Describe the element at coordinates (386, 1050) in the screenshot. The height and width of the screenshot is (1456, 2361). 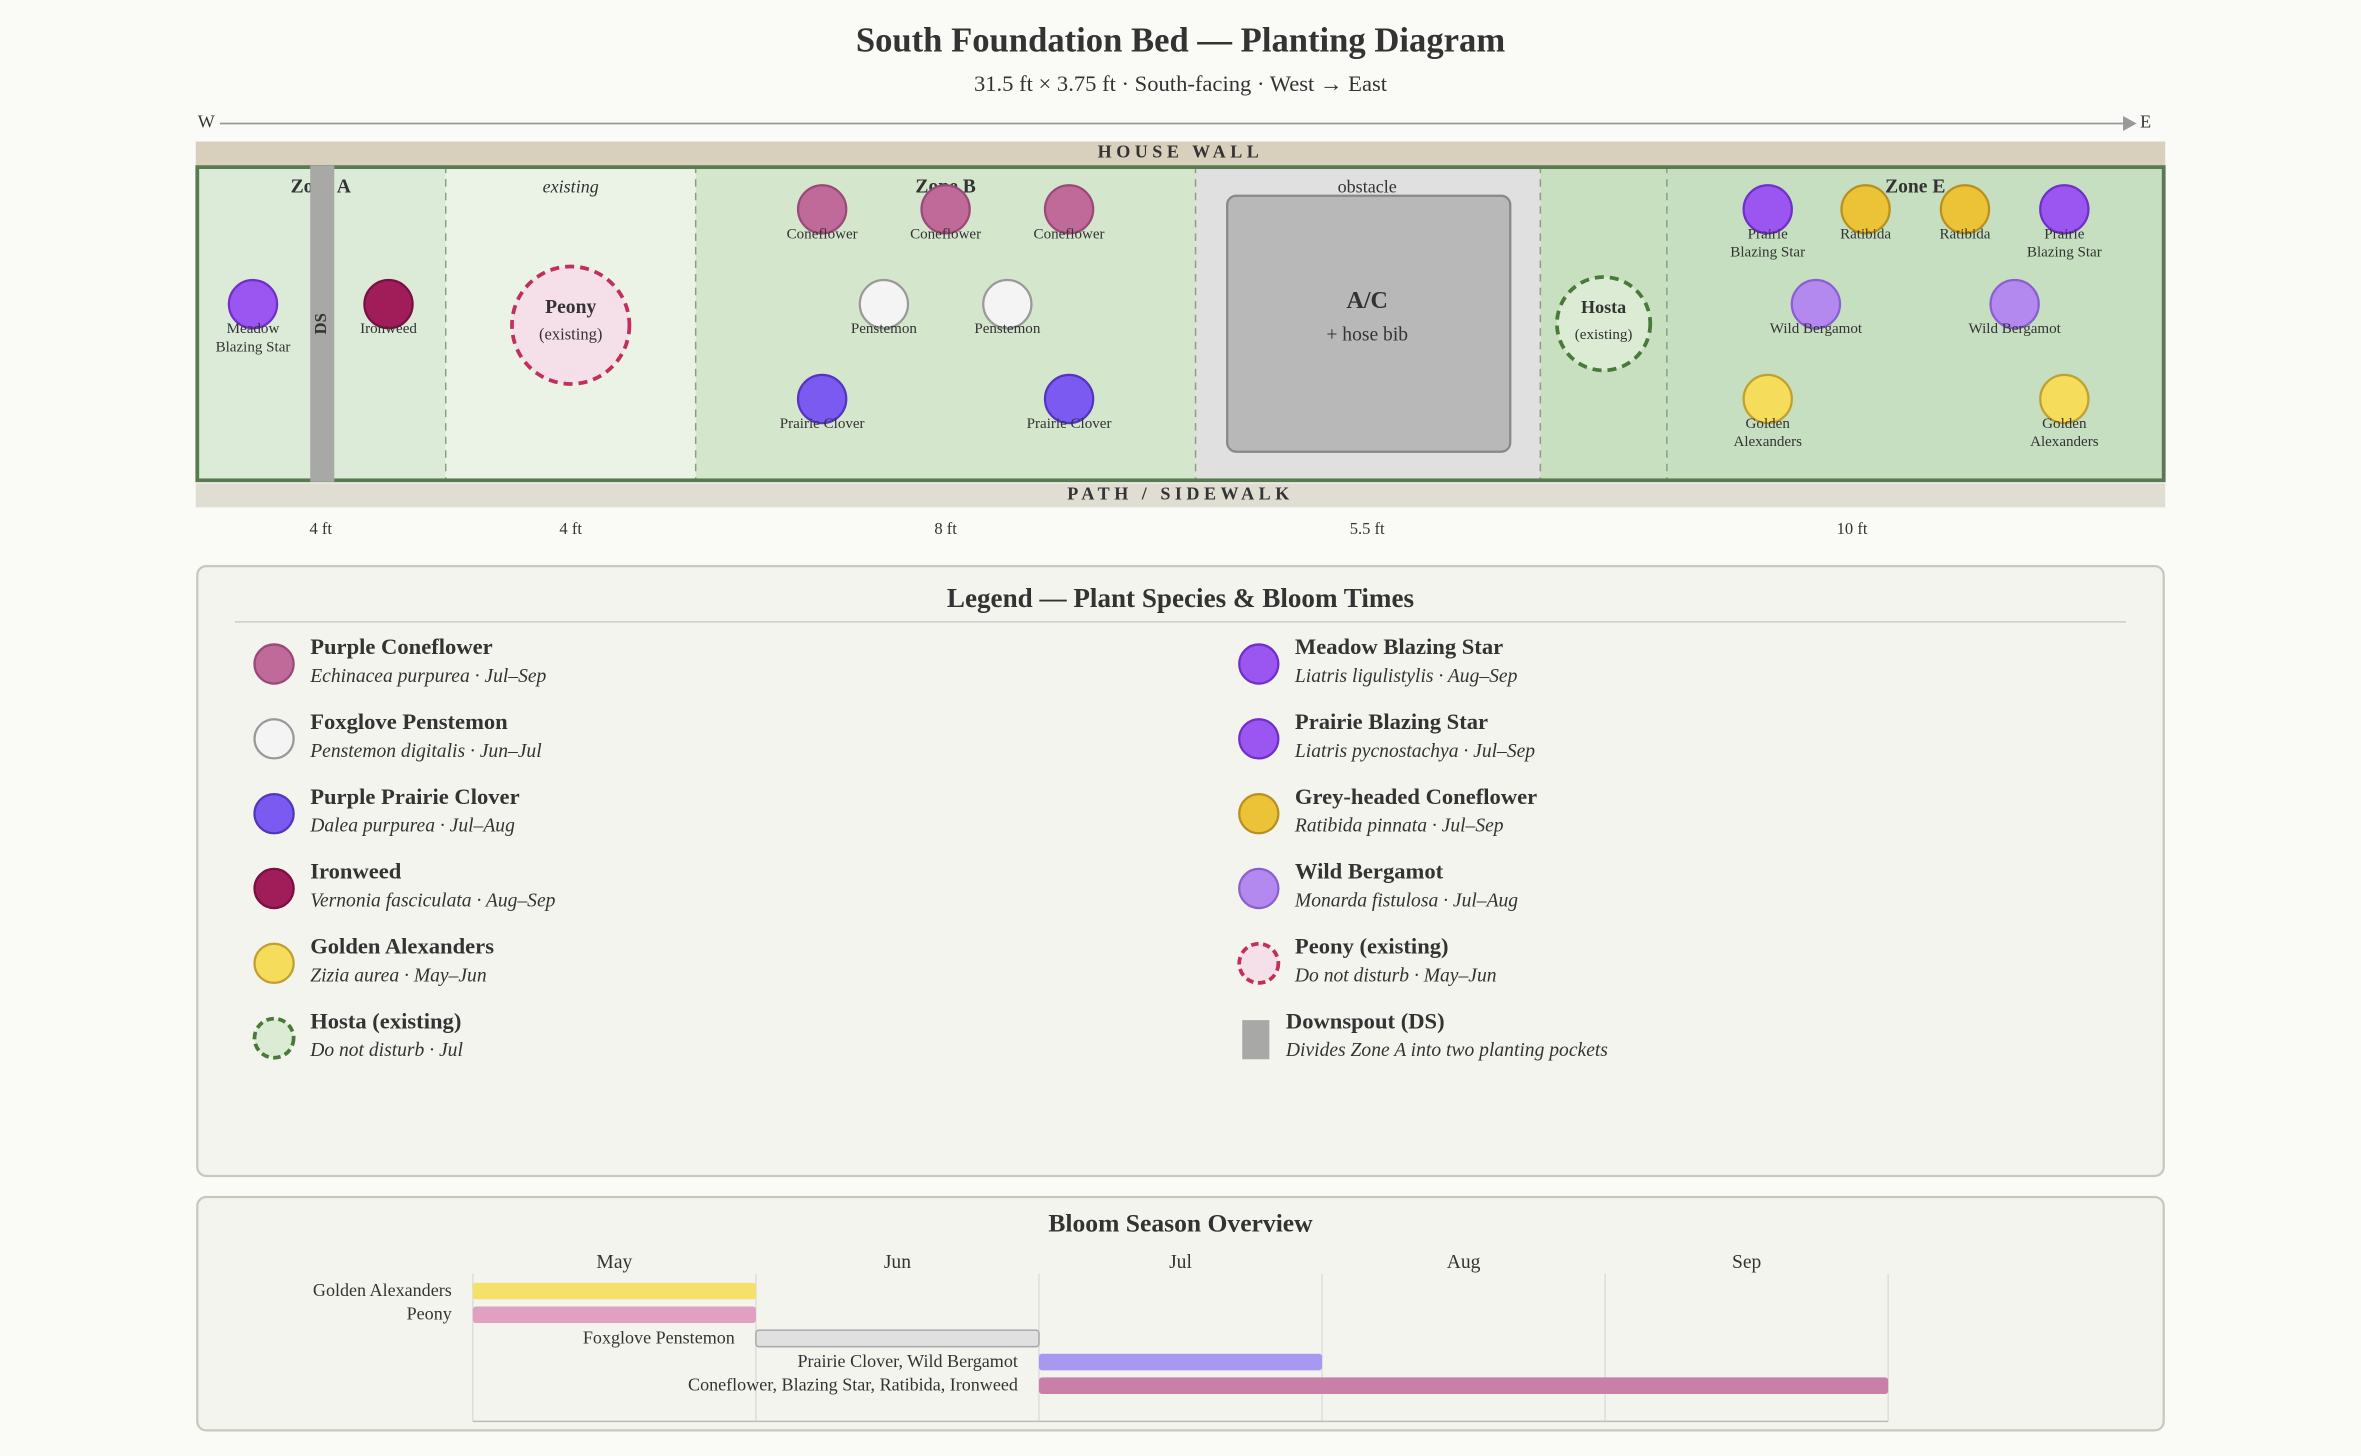
I see `legend-detail: Do not disturb · Jul` at that location.